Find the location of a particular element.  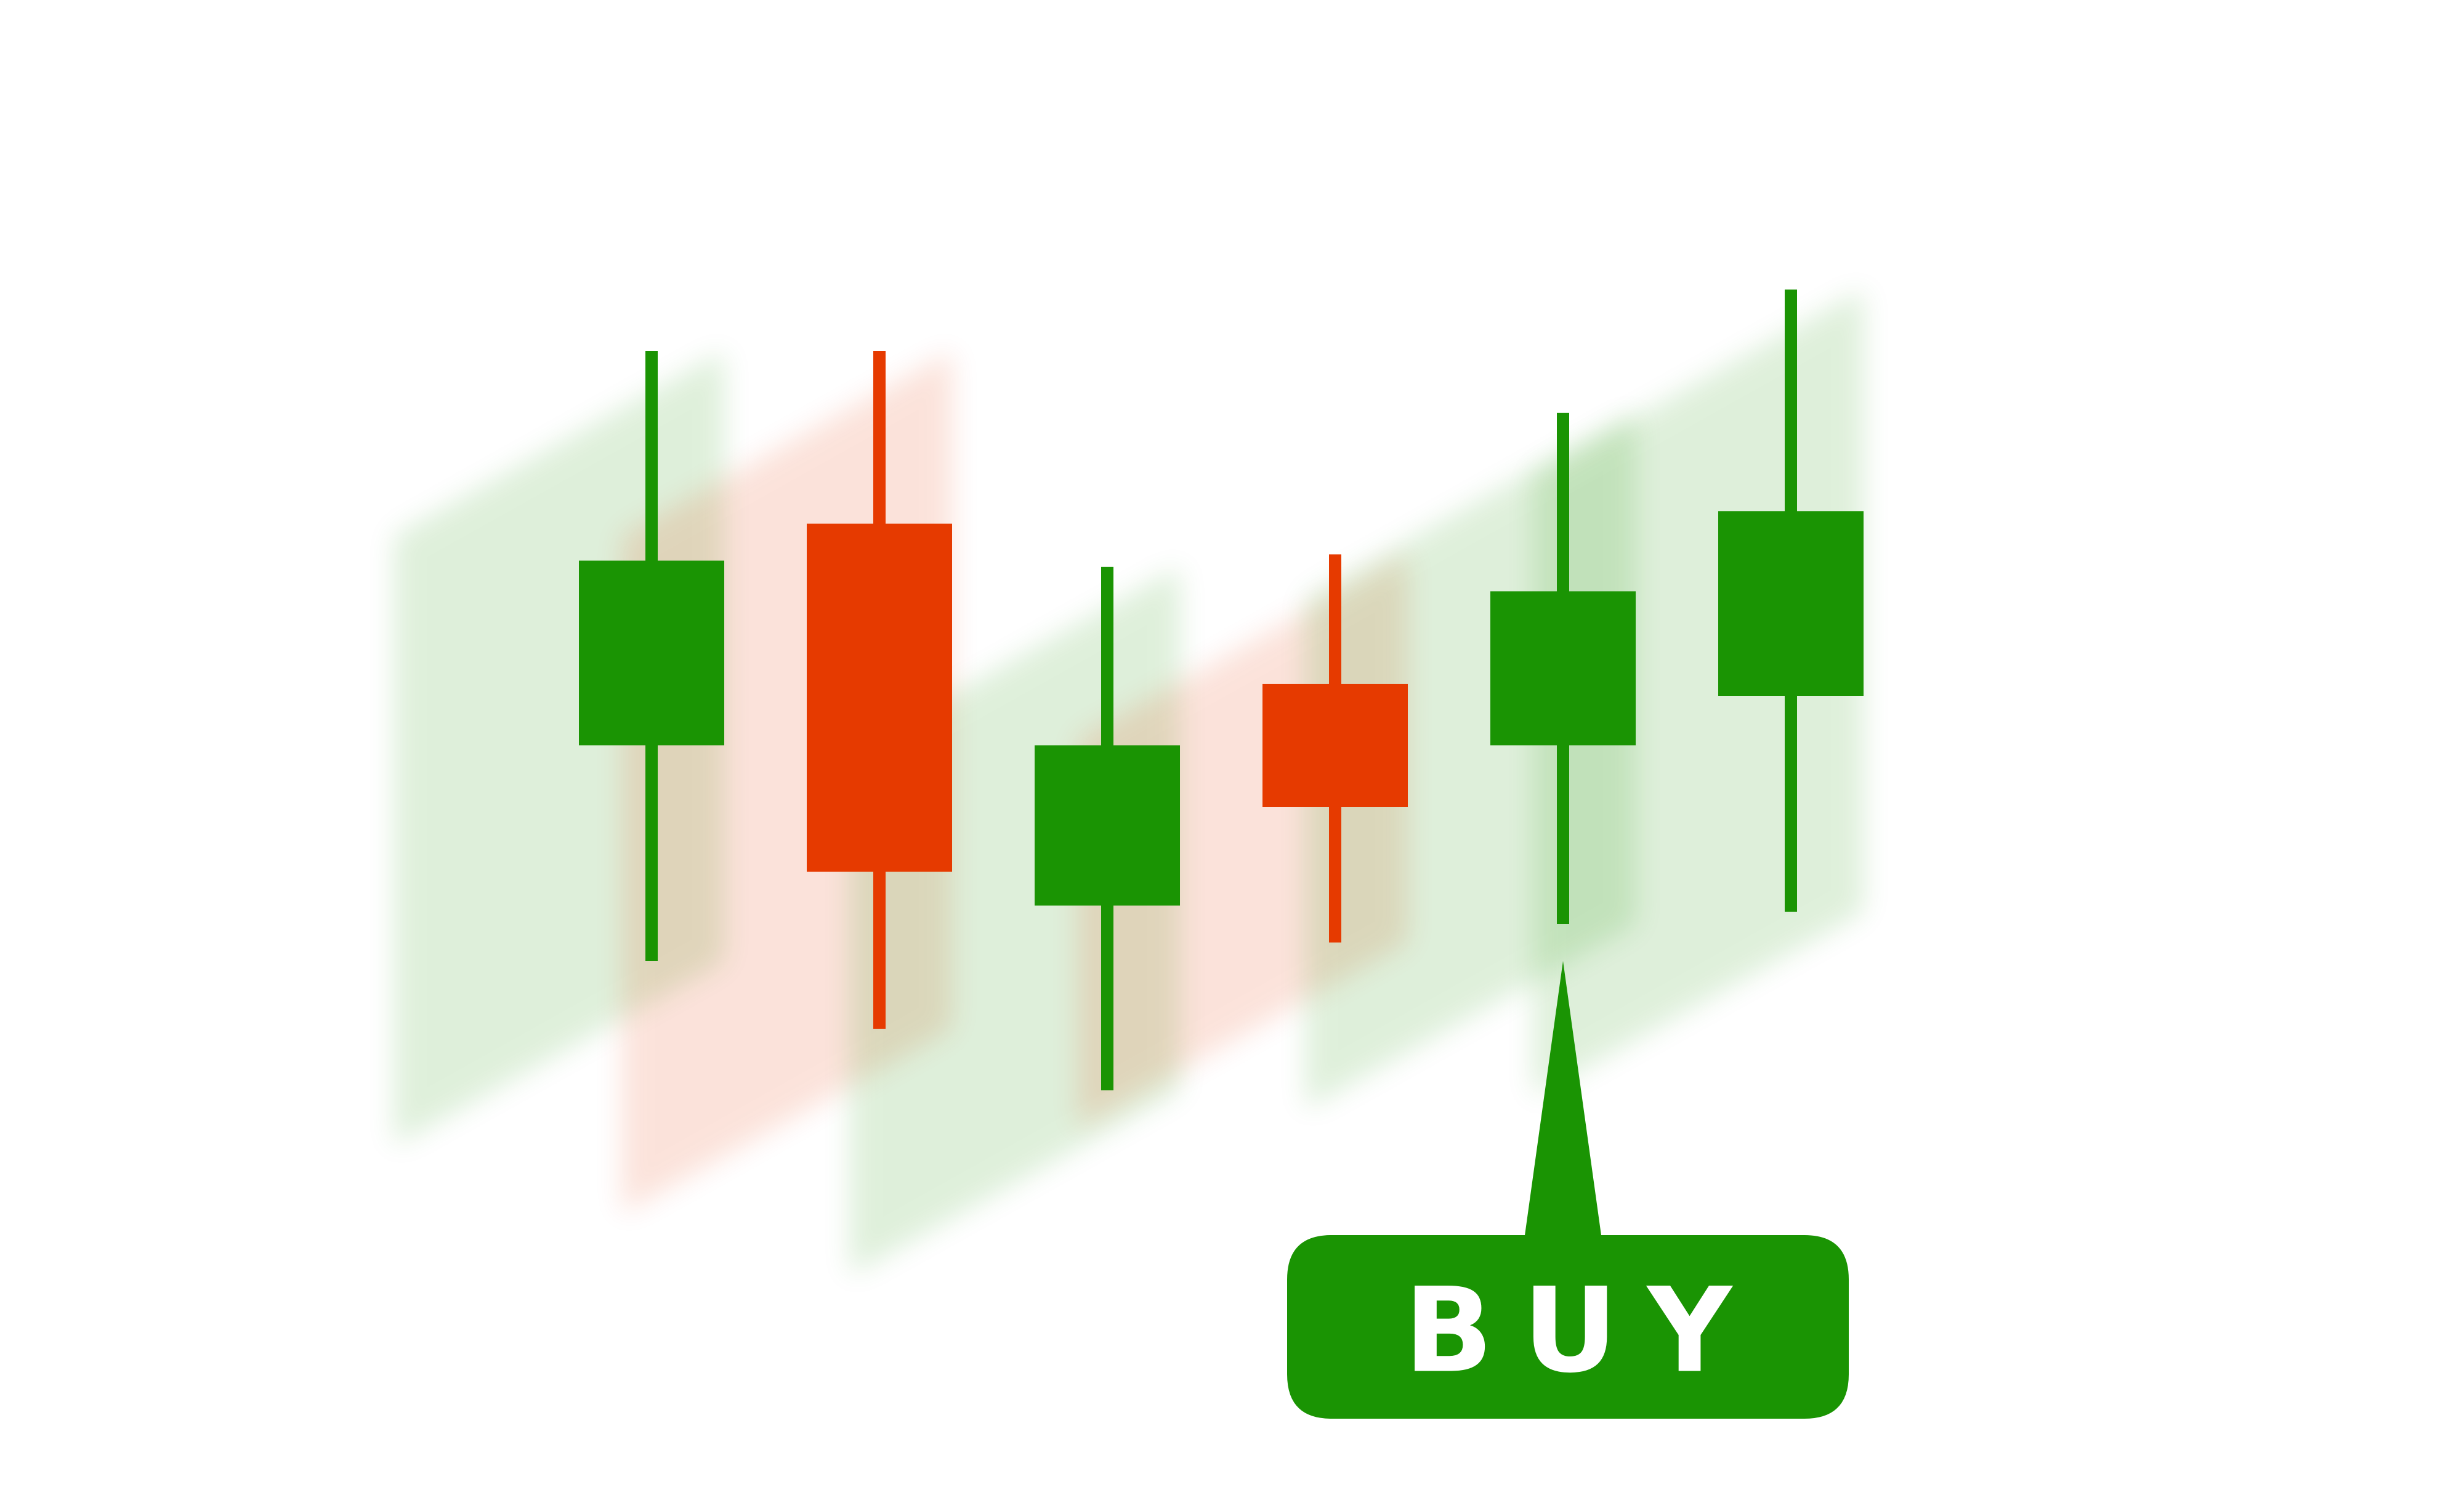

buy-signal-badge: BUY is located at coordinates (1568, 1190).